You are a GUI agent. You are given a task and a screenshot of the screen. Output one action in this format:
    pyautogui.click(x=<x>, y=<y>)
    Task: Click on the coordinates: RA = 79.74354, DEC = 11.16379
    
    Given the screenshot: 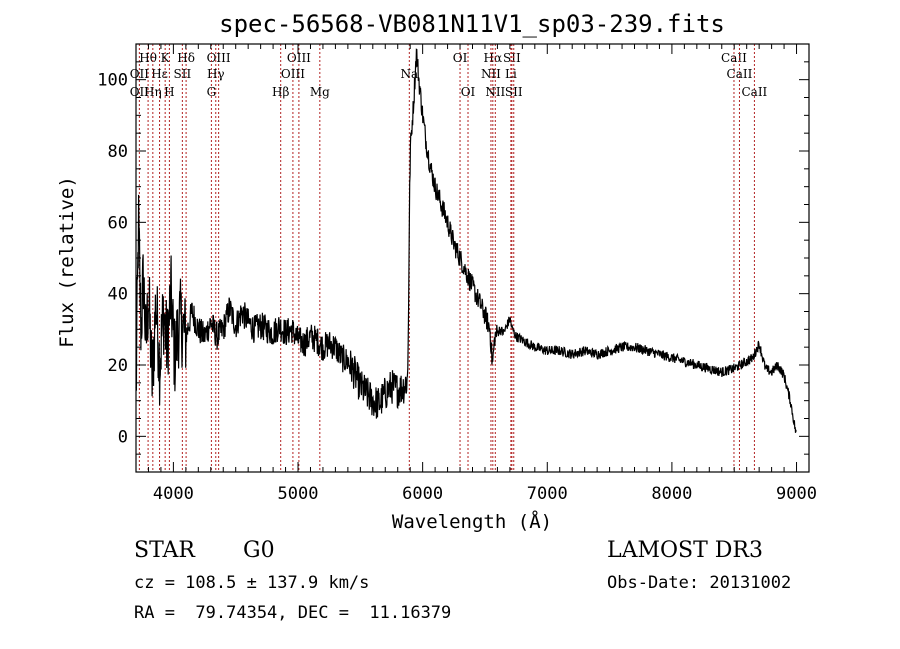 What is the action you would take?
    pyautogui.click(x=293, y=613)
    